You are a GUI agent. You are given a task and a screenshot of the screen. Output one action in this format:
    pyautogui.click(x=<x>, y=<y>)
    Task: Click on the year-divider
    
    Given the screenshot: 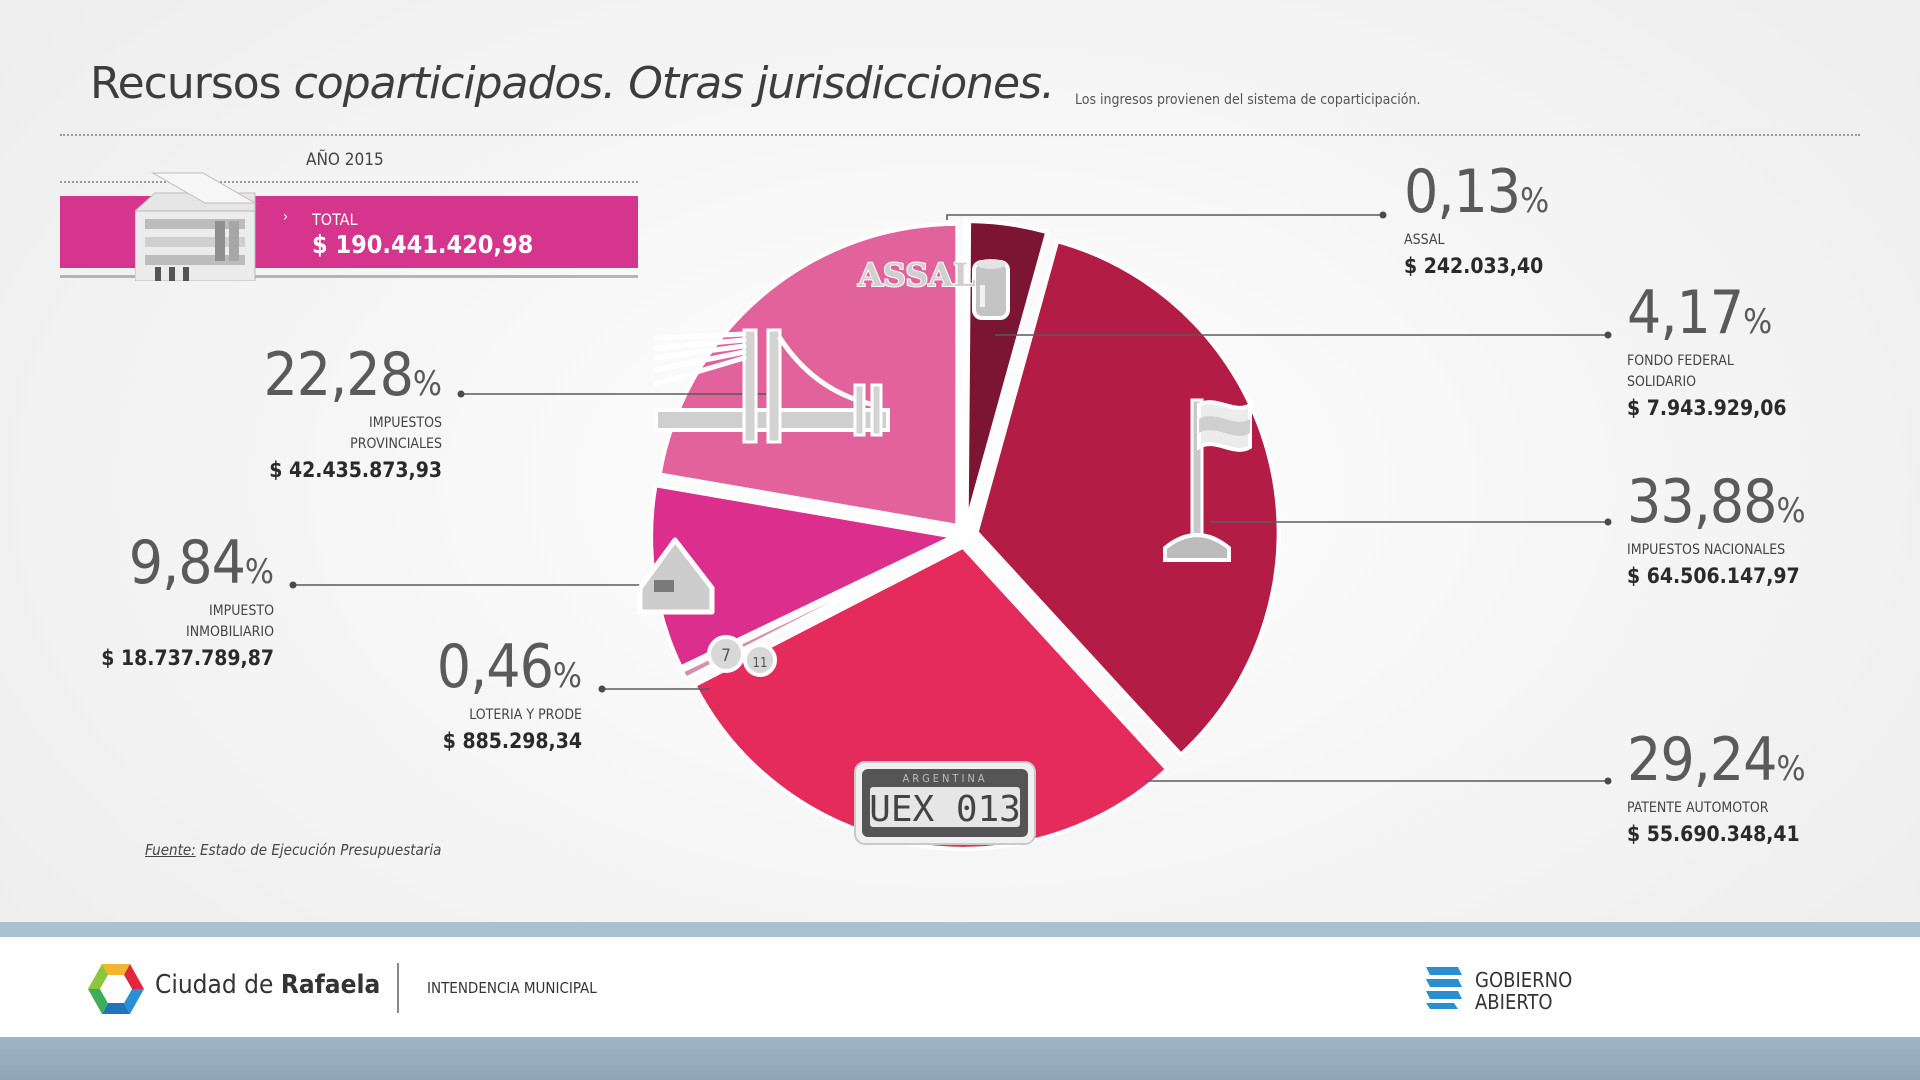 What is the action you would take?
    pyautogui.click(x=349, y=182)
    